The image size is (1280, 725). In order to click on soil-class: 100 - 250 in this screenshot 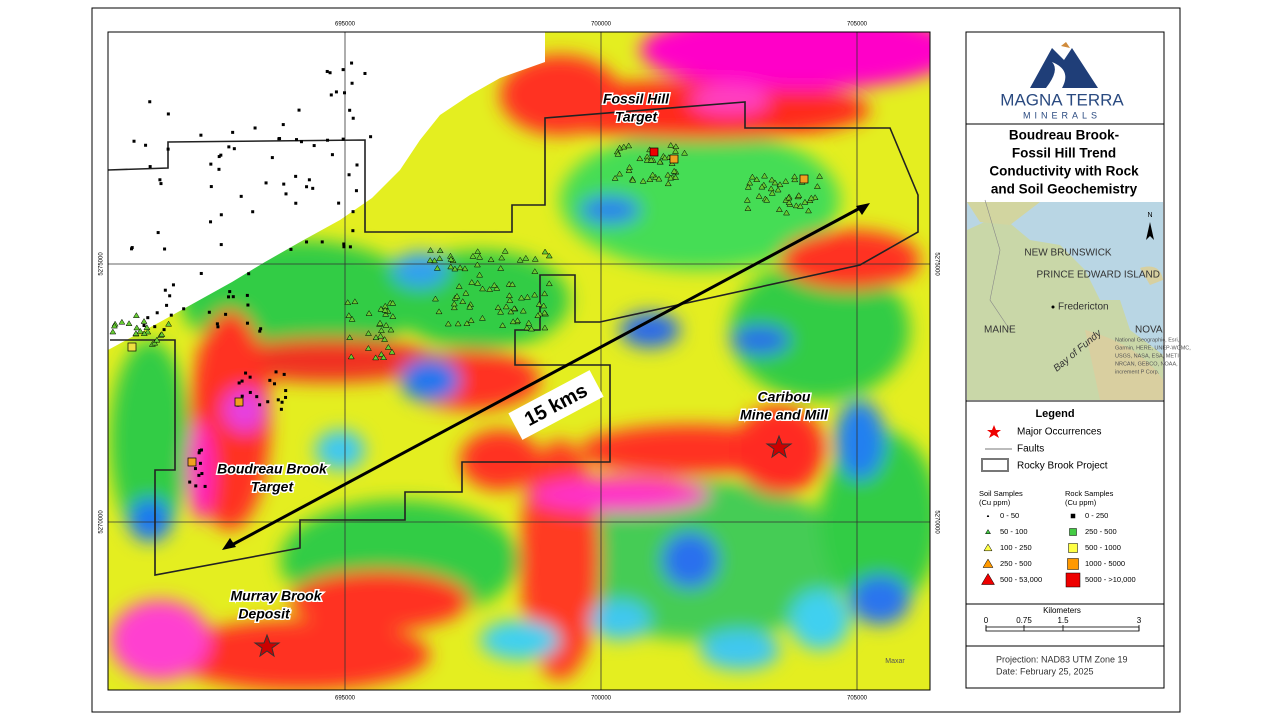, I will do `click(1016, 547)`.